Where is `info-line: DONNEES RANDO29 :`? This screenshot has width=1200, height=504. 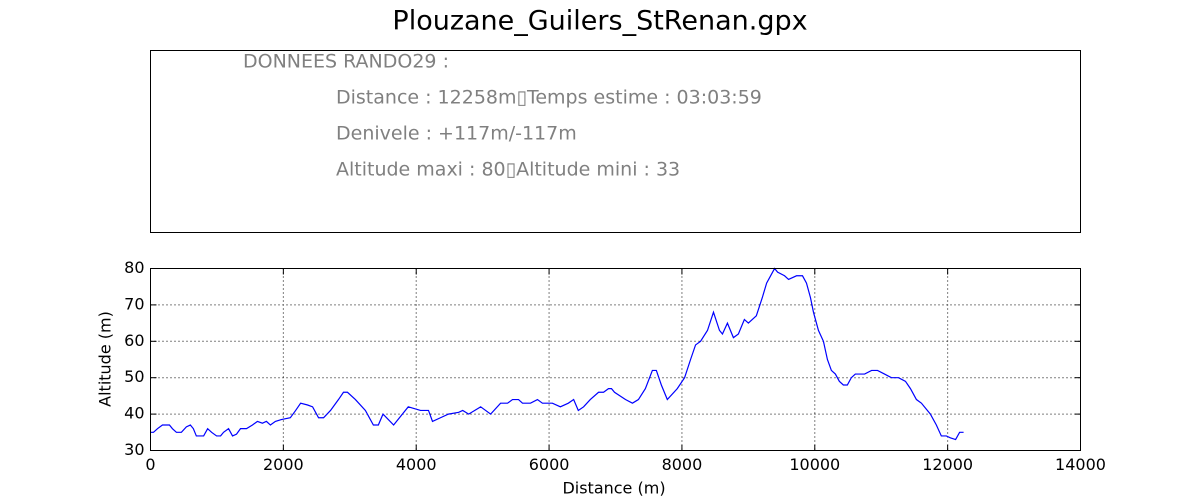 info-line: DONNEES RANDO29 : is located at coordinates (346, 62).